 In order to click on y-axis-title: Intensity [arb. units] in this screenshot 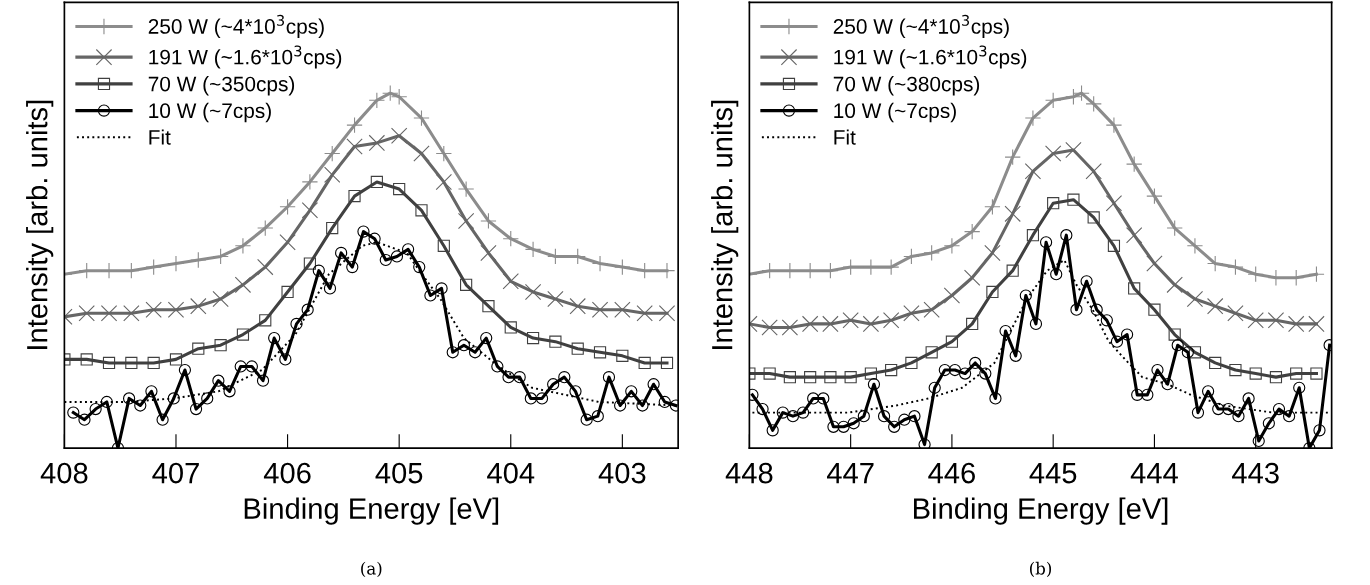, I will do `click(725, 224)`.